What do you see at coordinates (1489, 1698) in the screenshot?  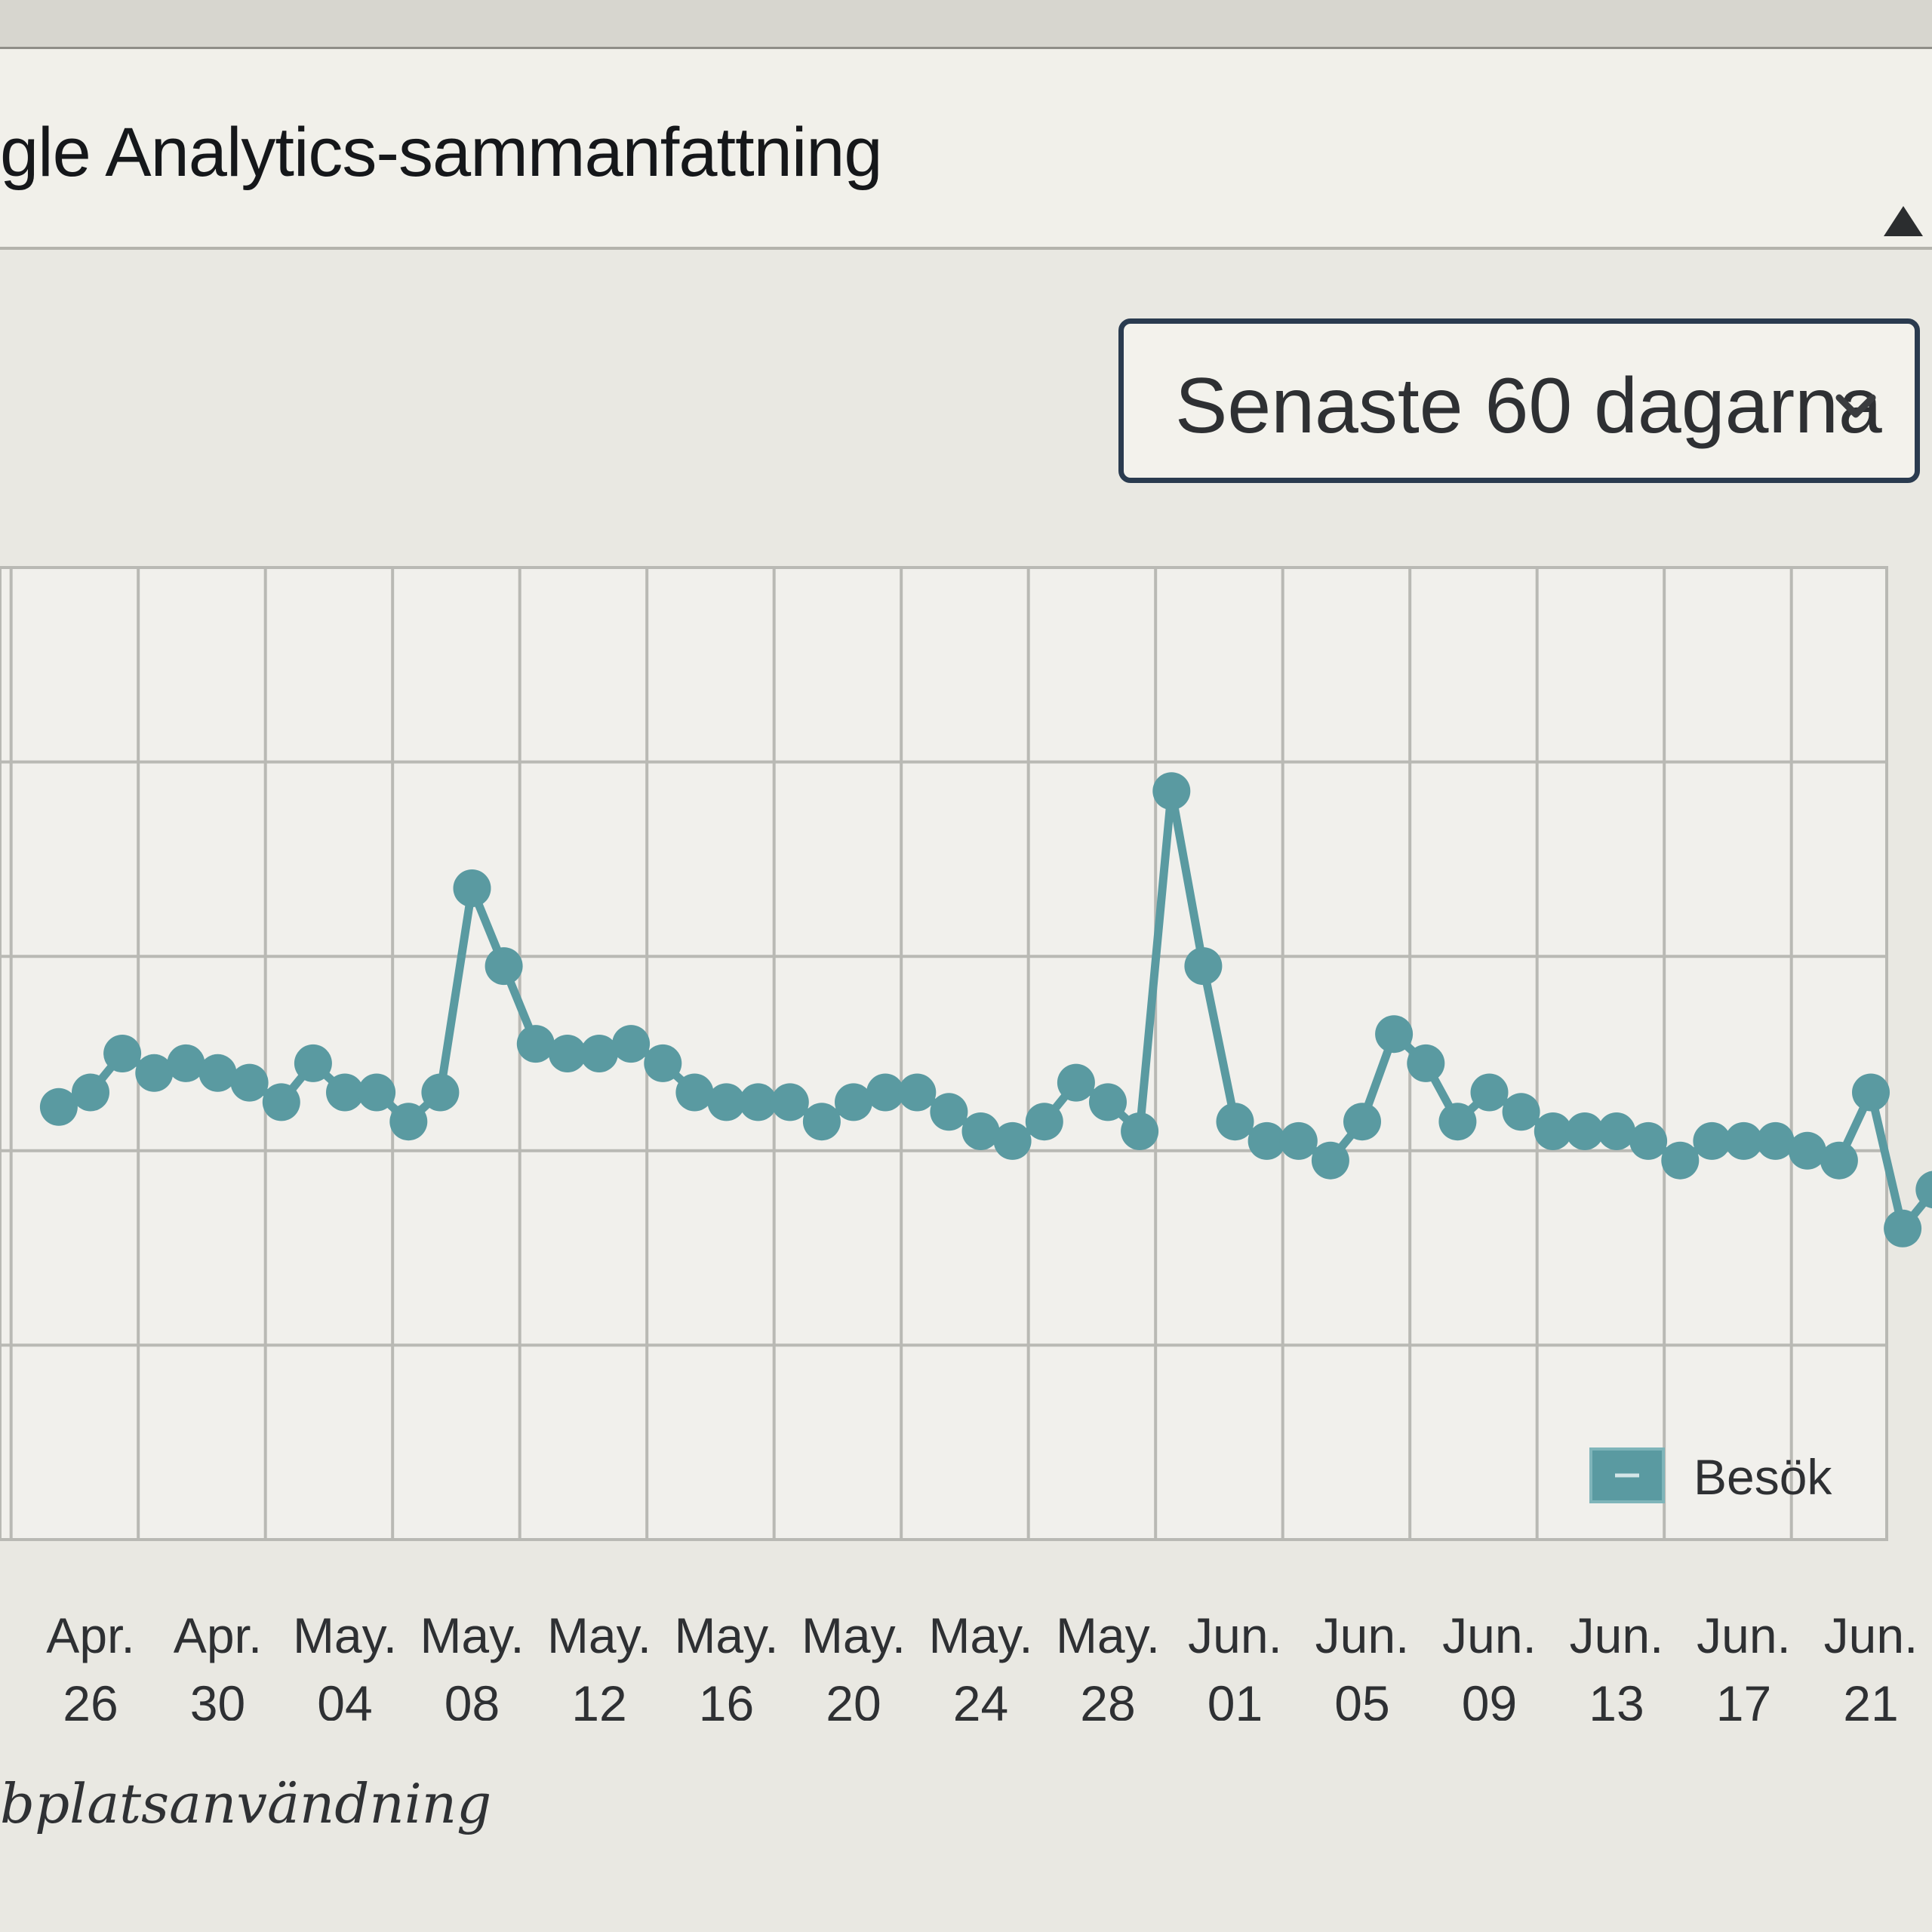 I see `x-tick-label-day: 09` at bounding box center [1489, 1698].